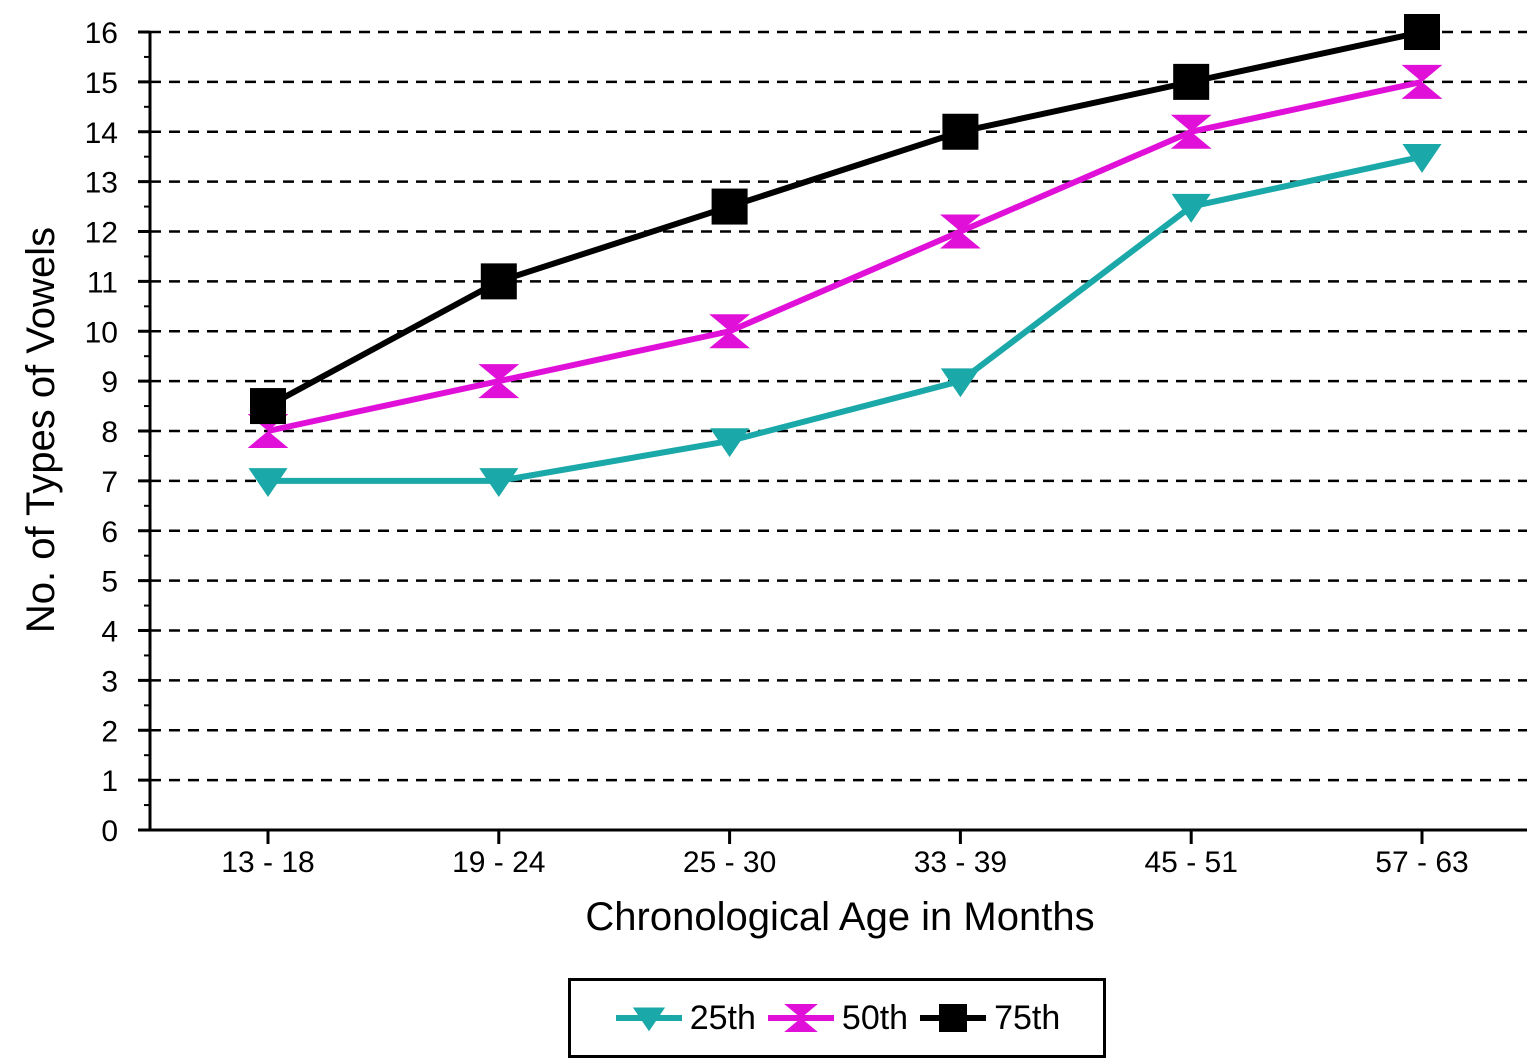  I want to click on y-tick-label: 16, so click(101, 33).